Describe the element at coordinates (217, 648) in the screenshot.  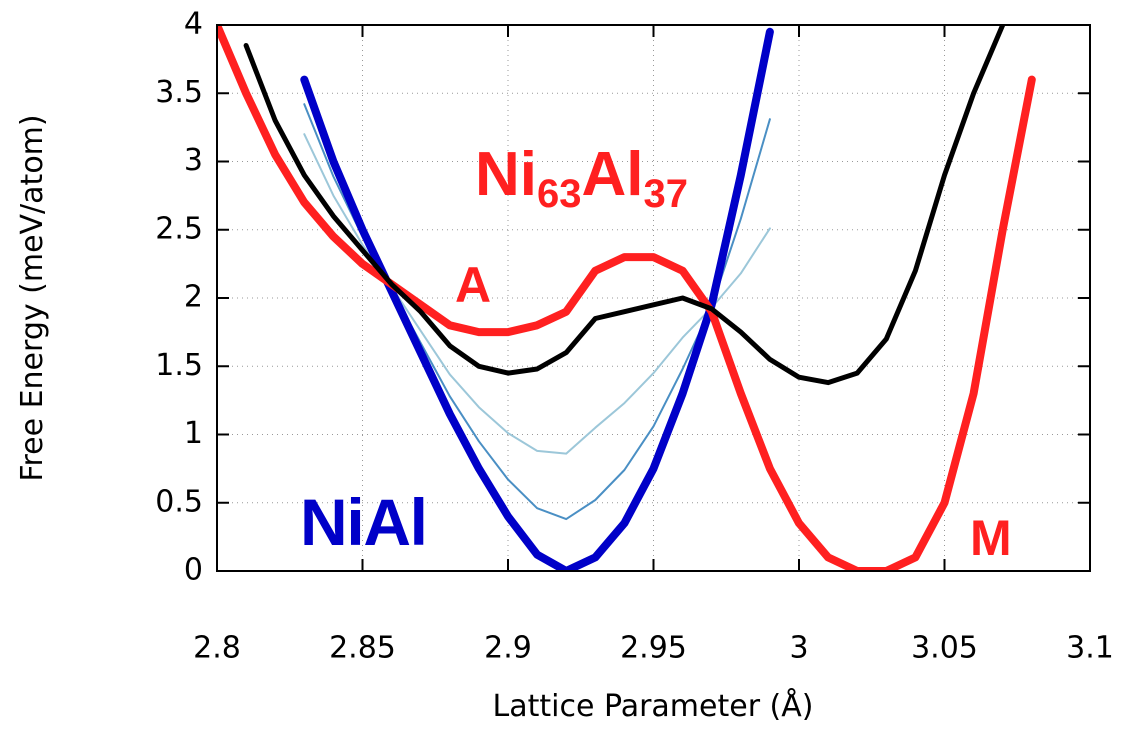
I see `x-tick-label: 2.8` at that location.